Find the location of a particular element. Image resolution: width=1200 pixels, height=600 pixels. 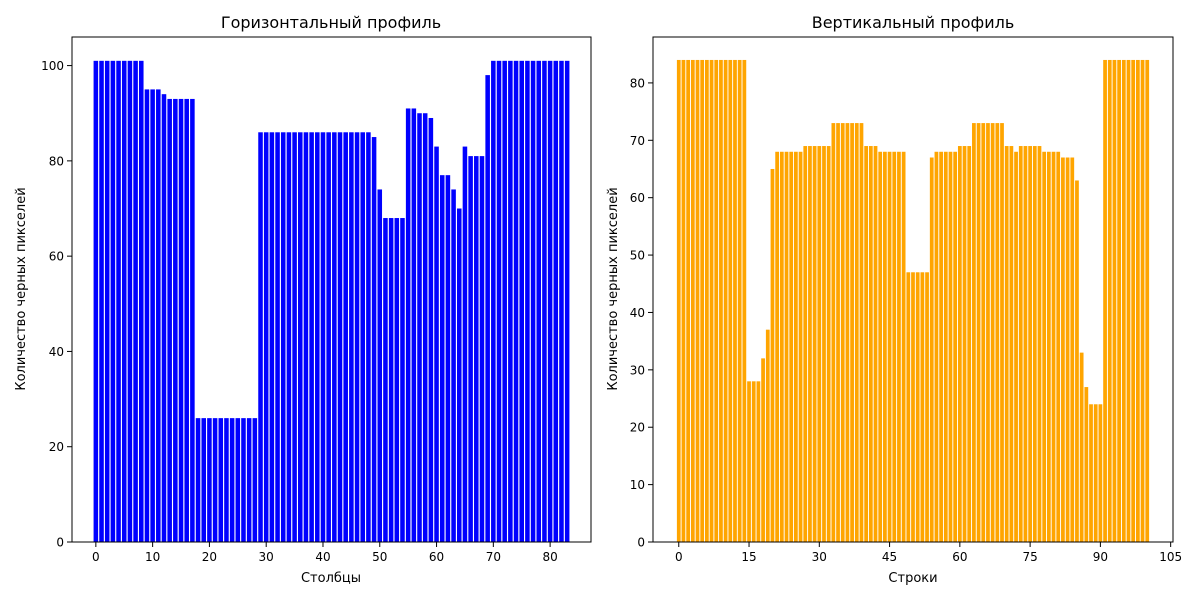

x-tick-label: 30 is located at coordinates (266, 557).